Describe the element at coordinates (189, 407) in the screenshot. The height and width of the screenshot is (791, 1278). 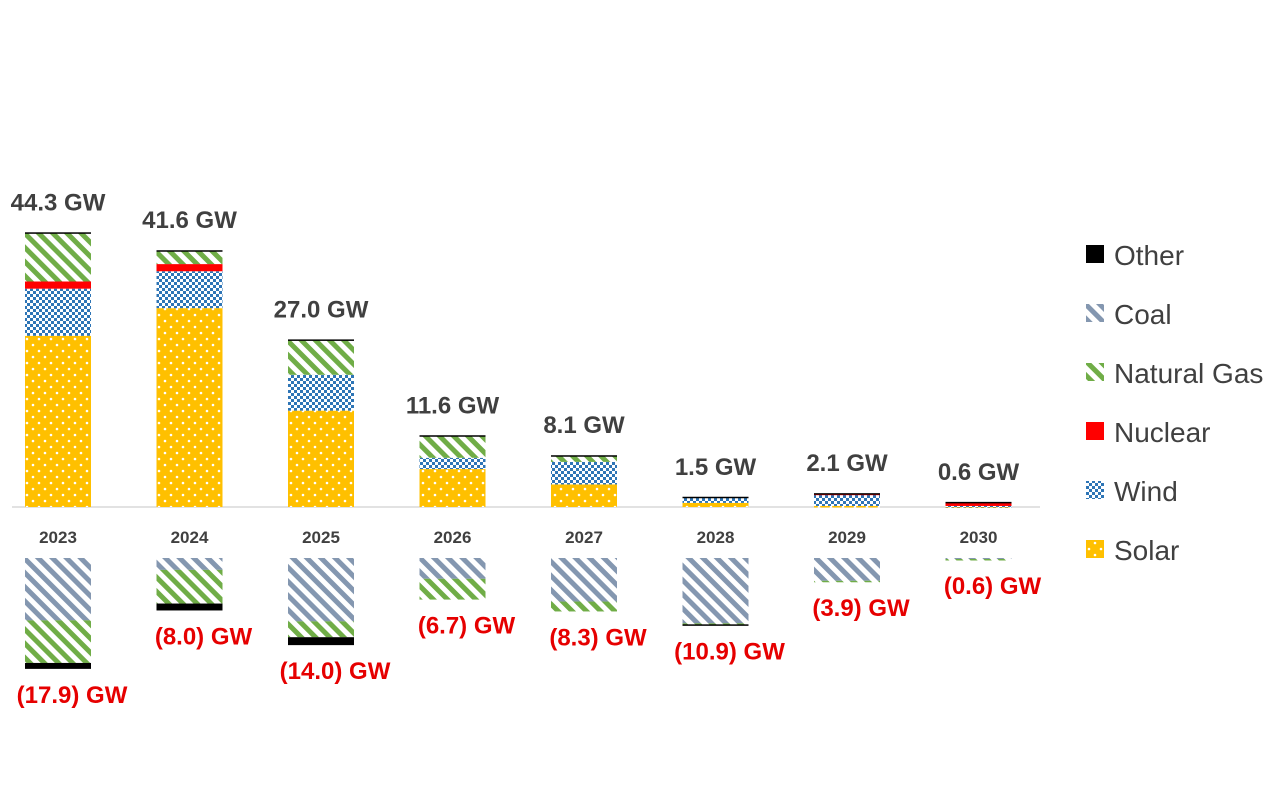
I see `bar-solar-2024` at that location.